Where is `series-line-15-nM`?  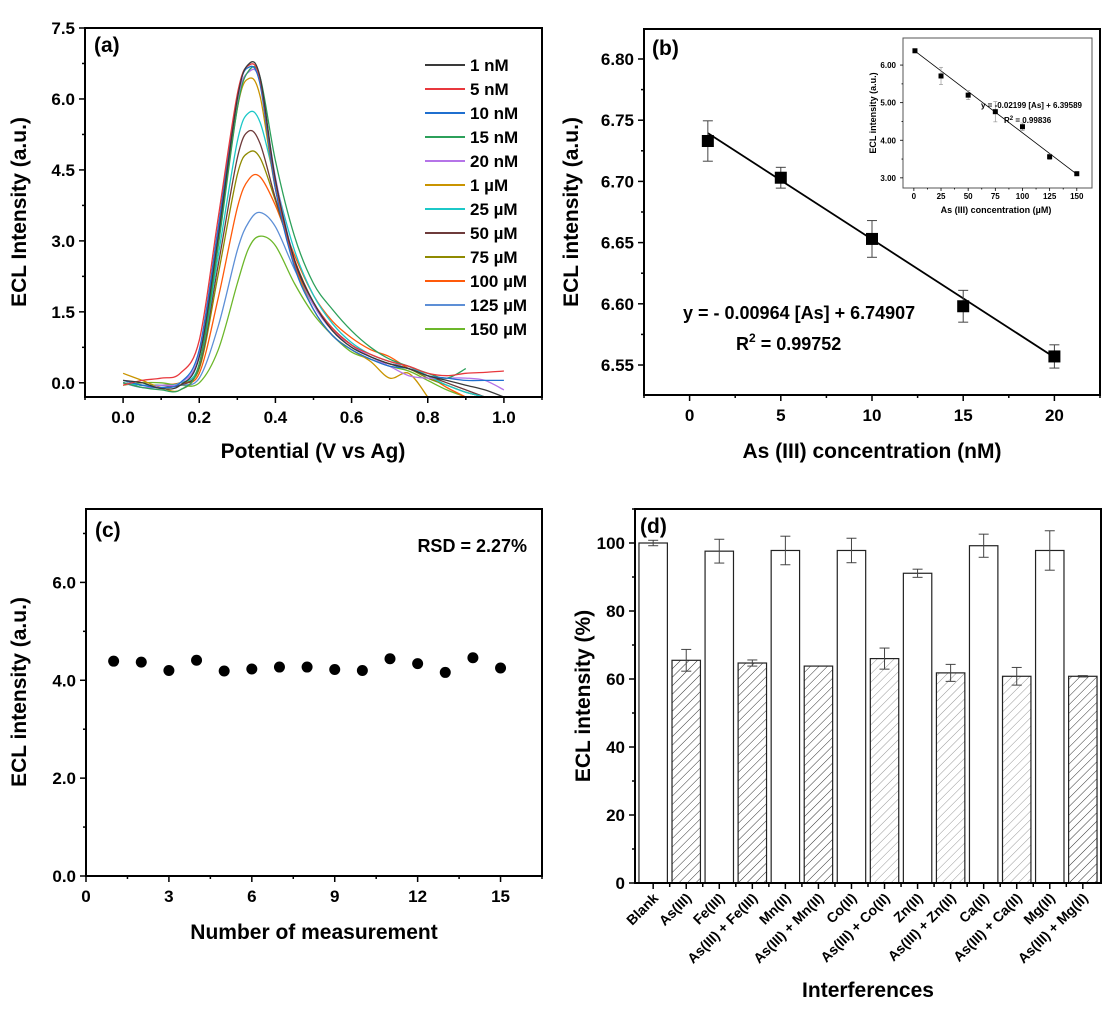
series-line-15-nM is located at coordinates (294, 229).